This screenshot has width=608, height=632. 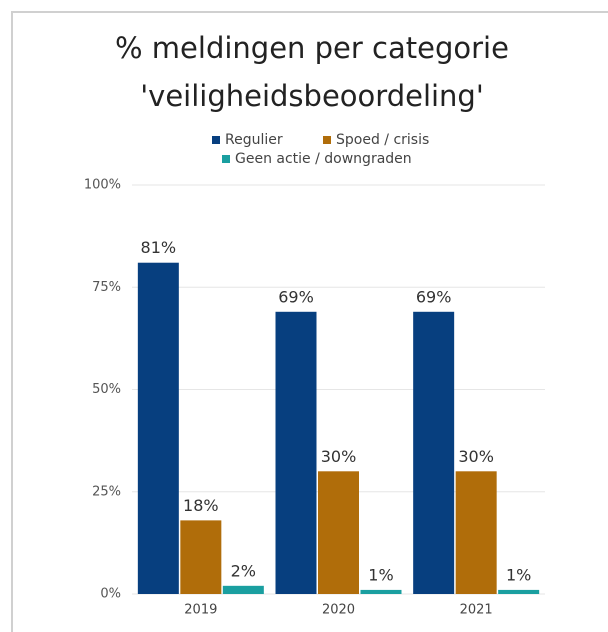 What do you see at coordinates (243, 570) in the screenshot?
I see `data-label: 2%` at bounding box center [243, 570].